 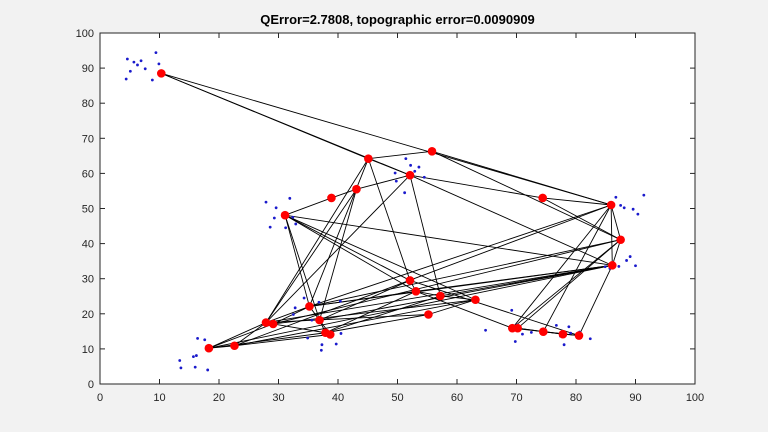 I want to click on x-tick-label: 70, so click(x=516, y=398).